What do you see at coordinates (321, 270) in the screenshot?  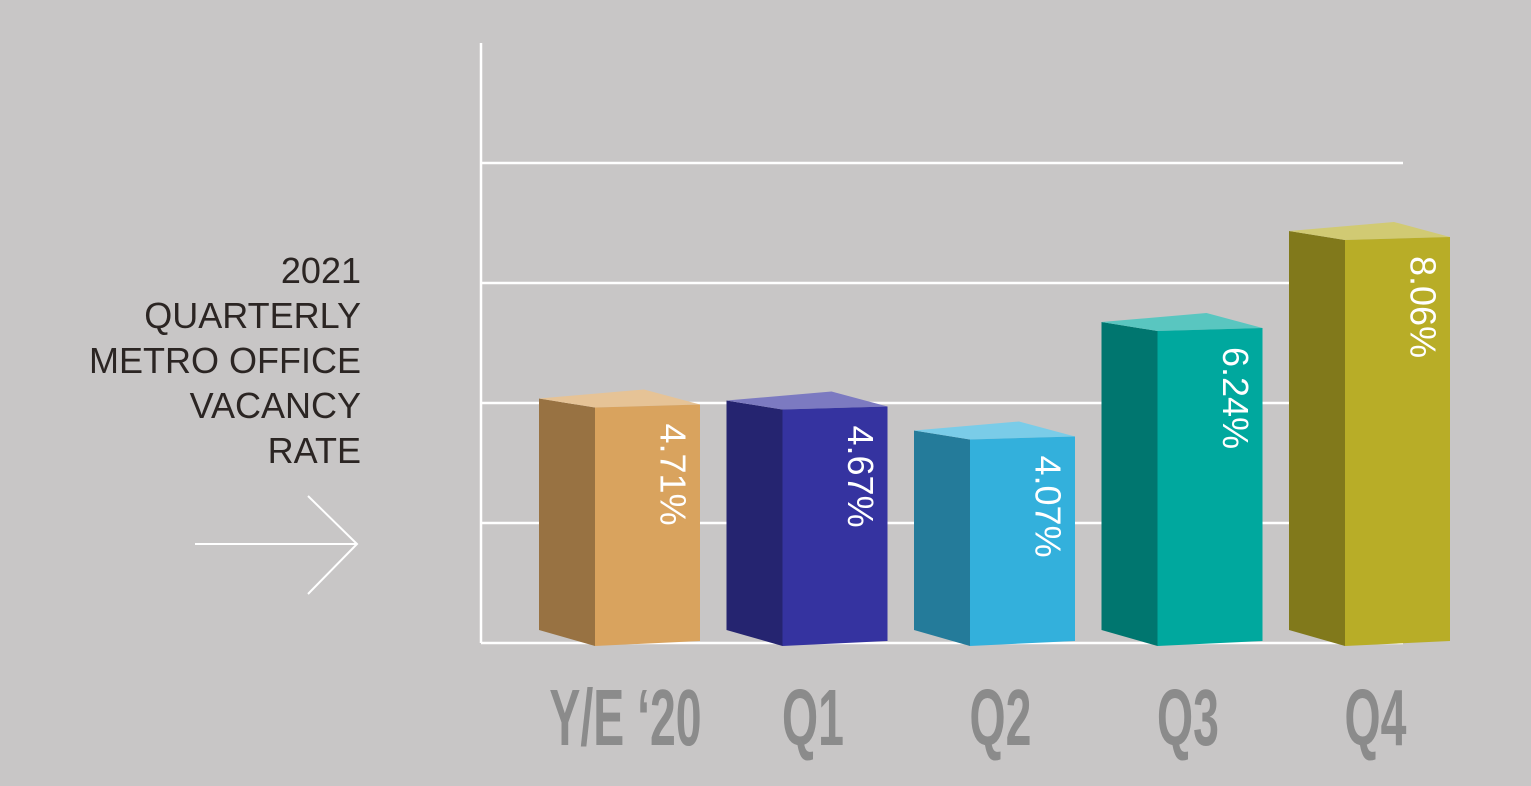 I see `chart-title: 2021` at bounding box center [321, 270].